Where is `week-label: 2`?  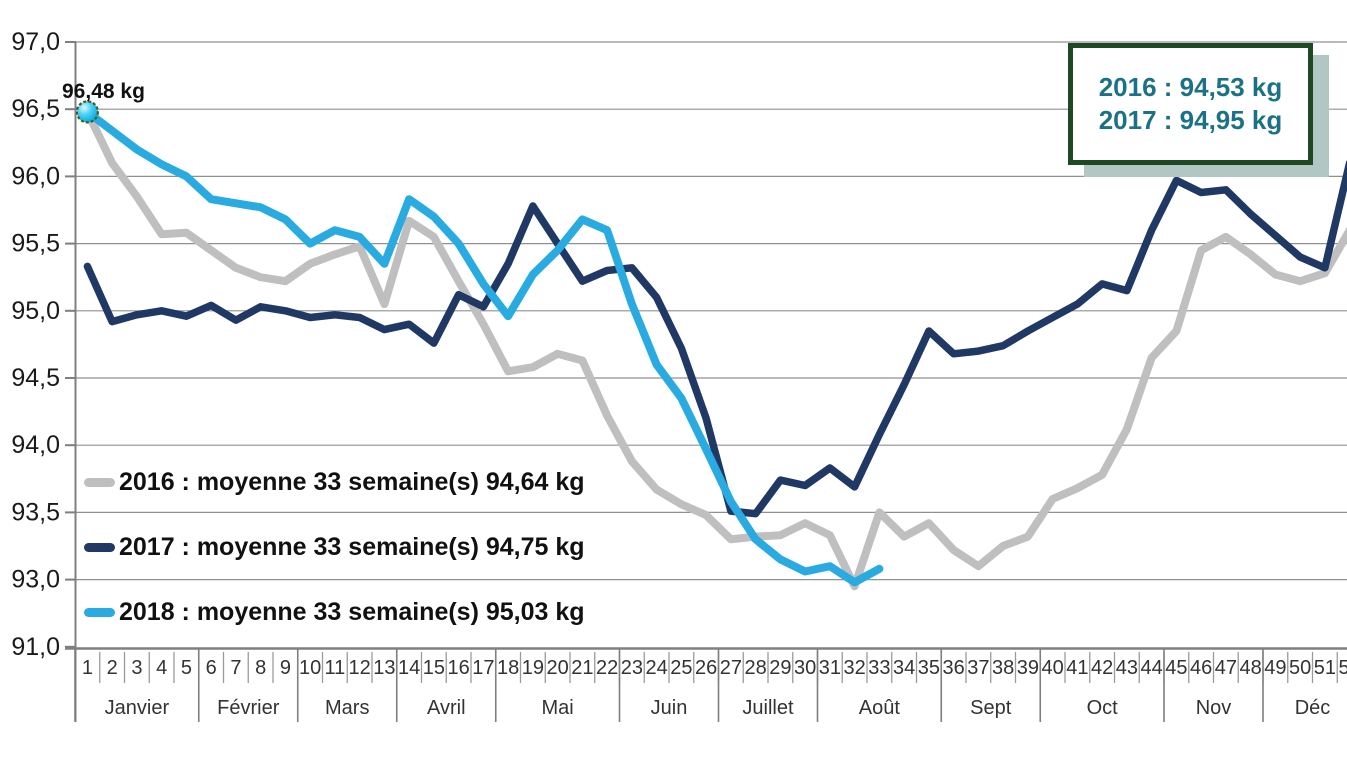 week-label: 2 is located at coordinates (112, 668).